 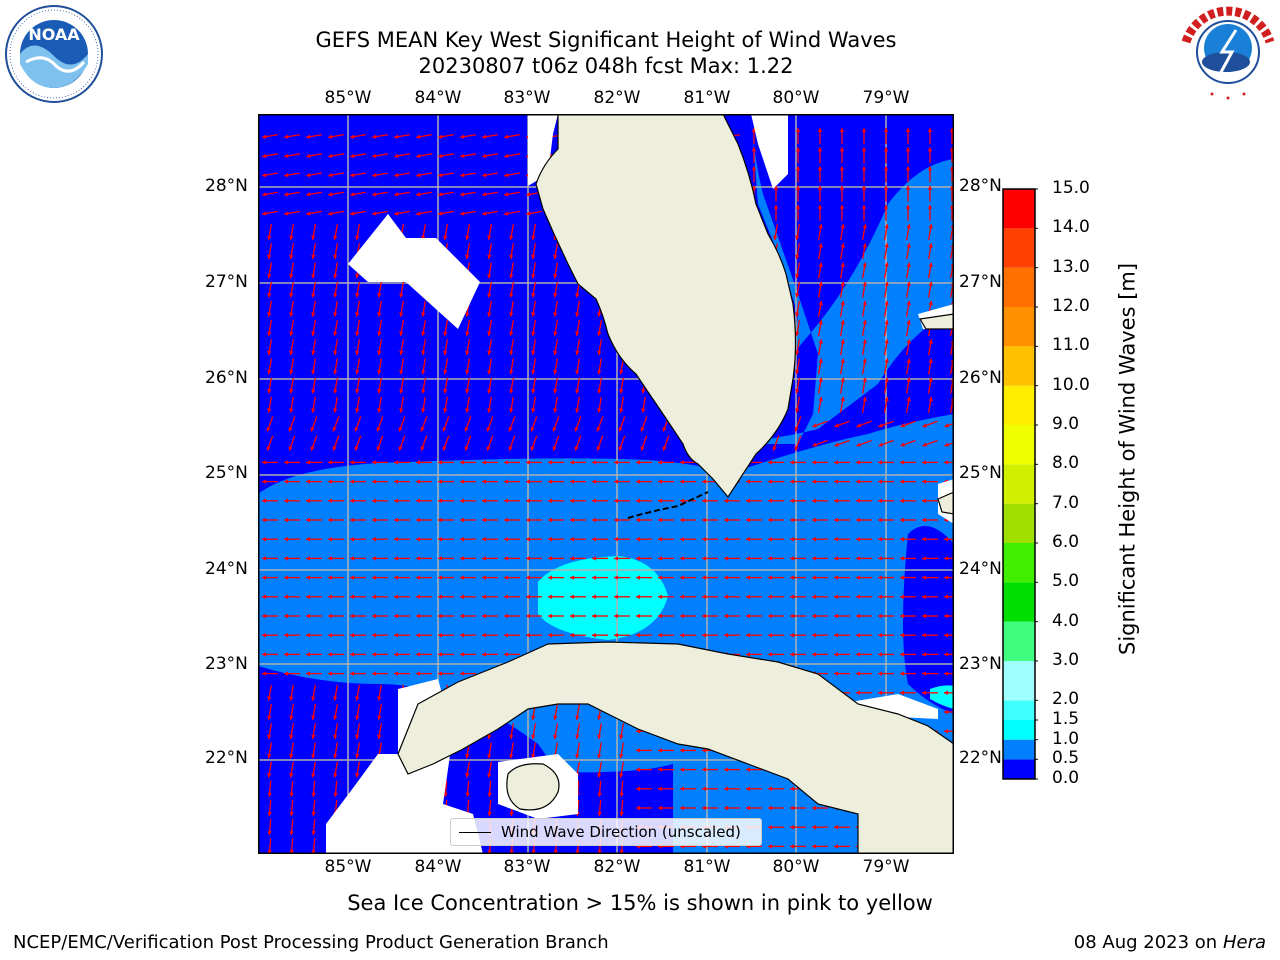 What do you see at coordinates (1066, 502) in the screenshot?
I see `colorbar-tick-label: 7.0` at bounding box center [1066, 502].